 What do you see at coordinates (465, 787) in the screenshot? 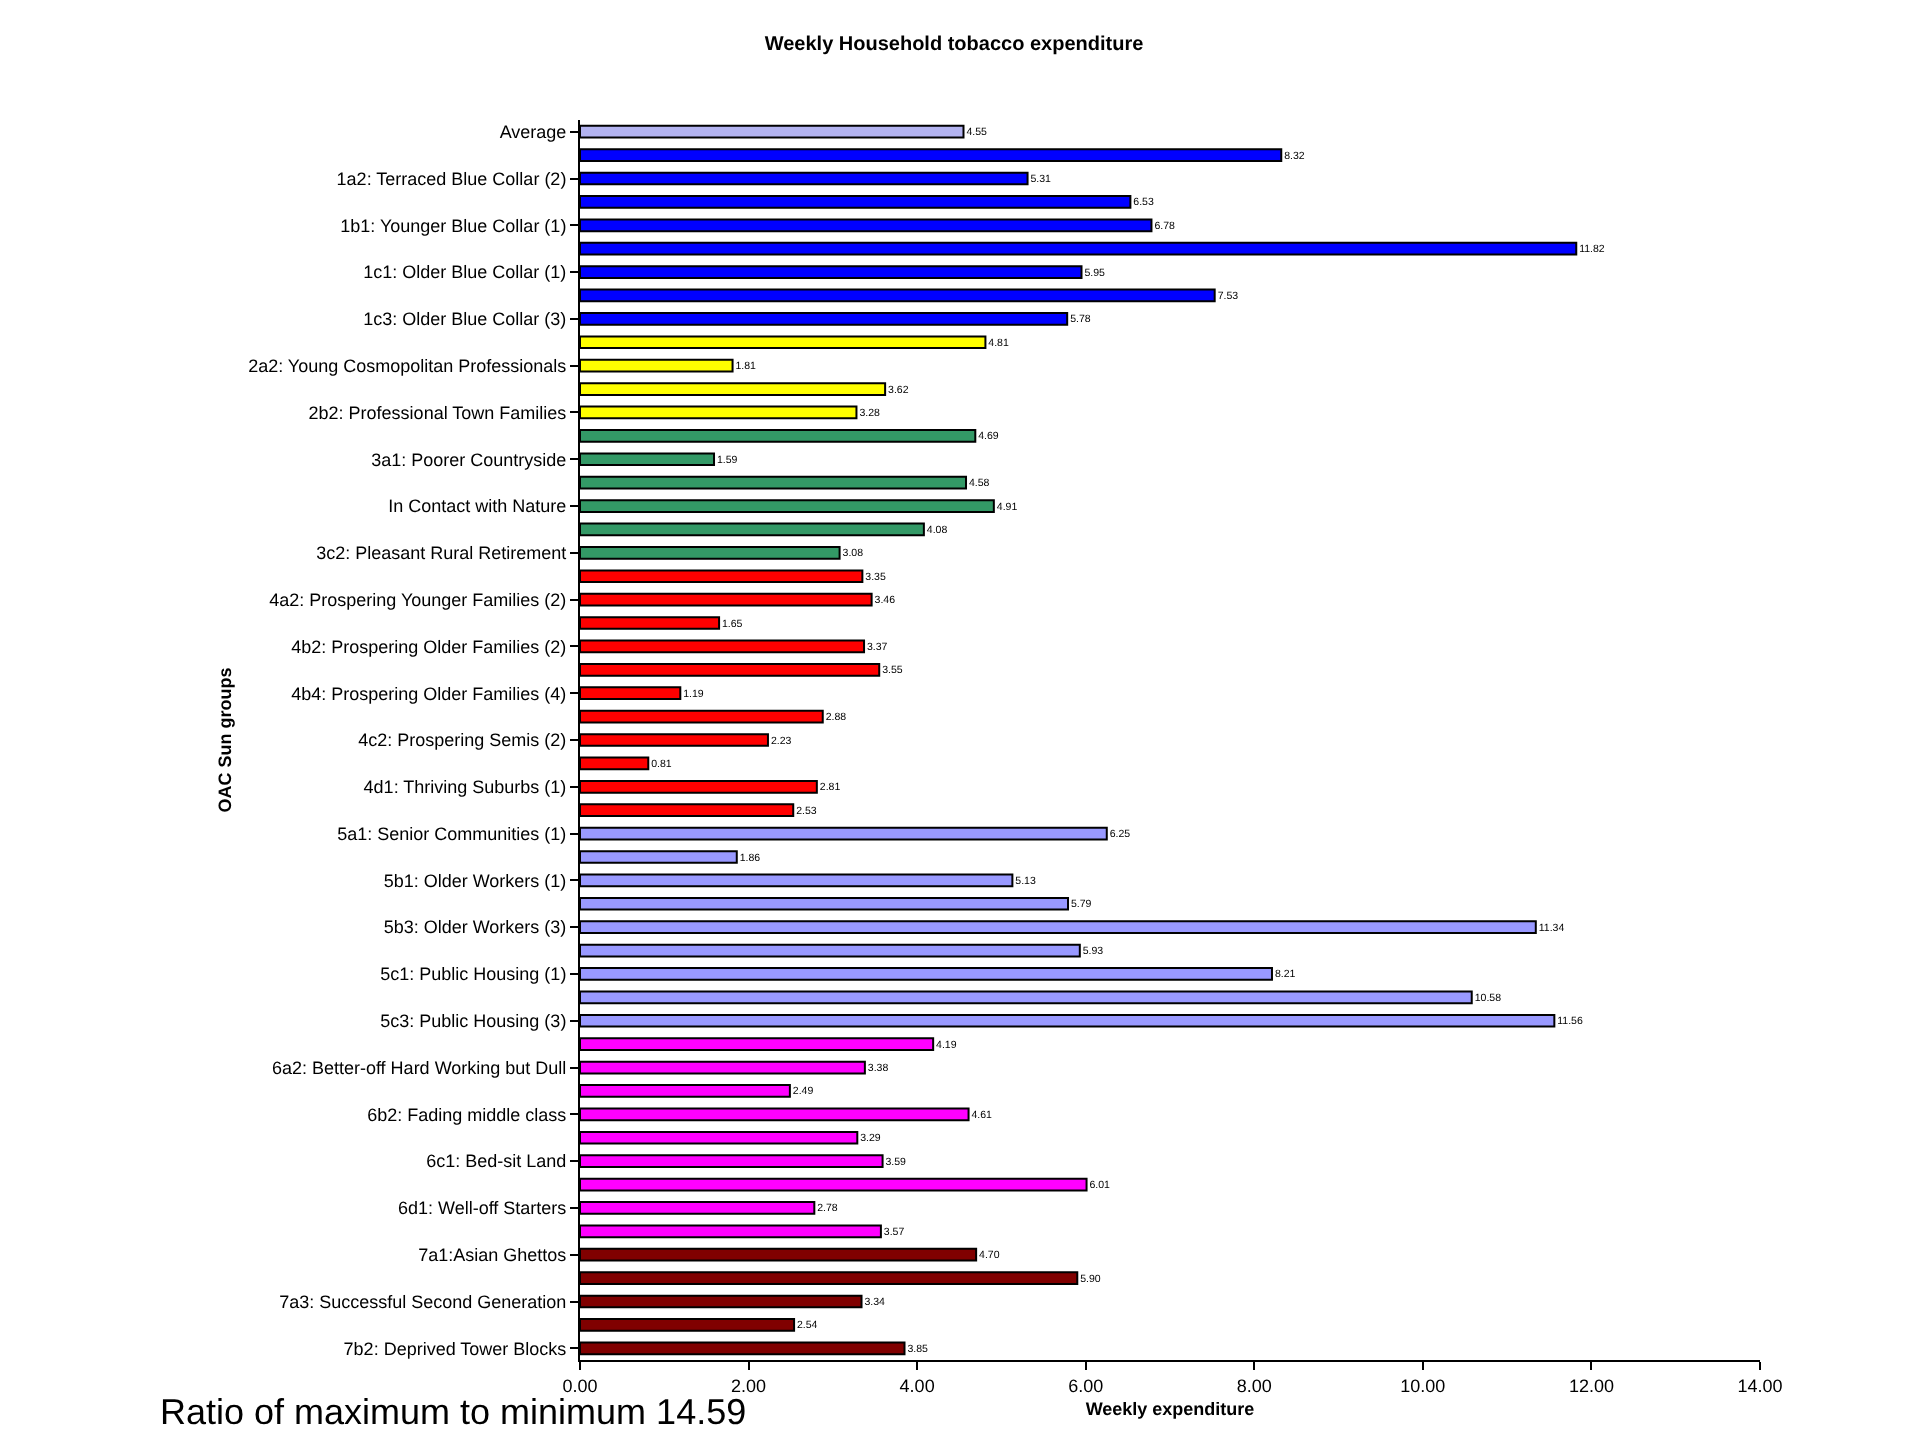
I see `y-tick-label: 4d1: Thriving Suburbs (1)` at bounding box center [465, 787].